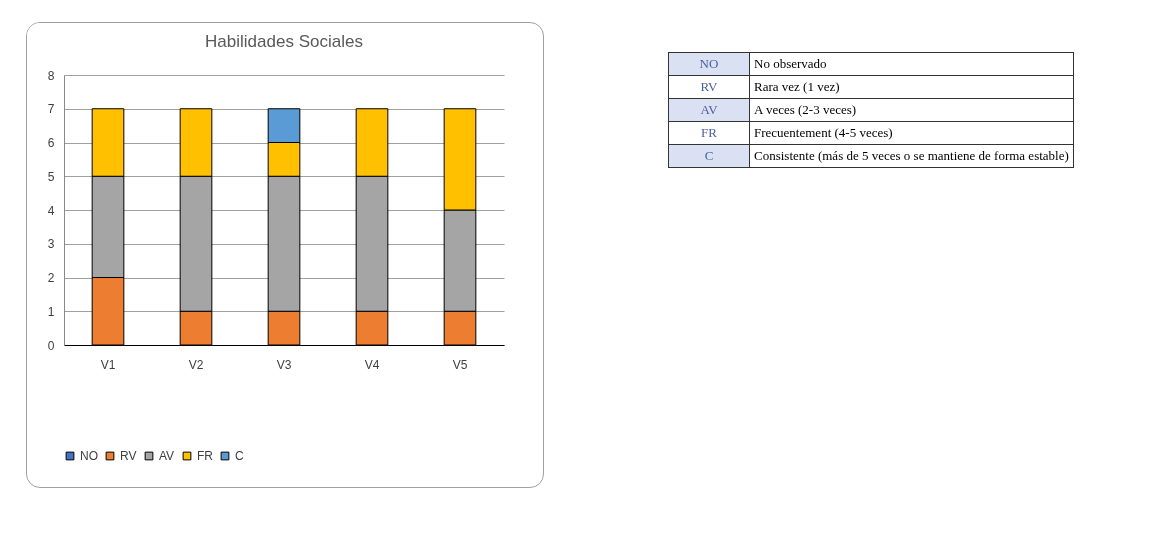  What do you see at coordinates (51, 143) in the screenshot?
I see `y-tick-label: 6` at bounding box center [51, 143].